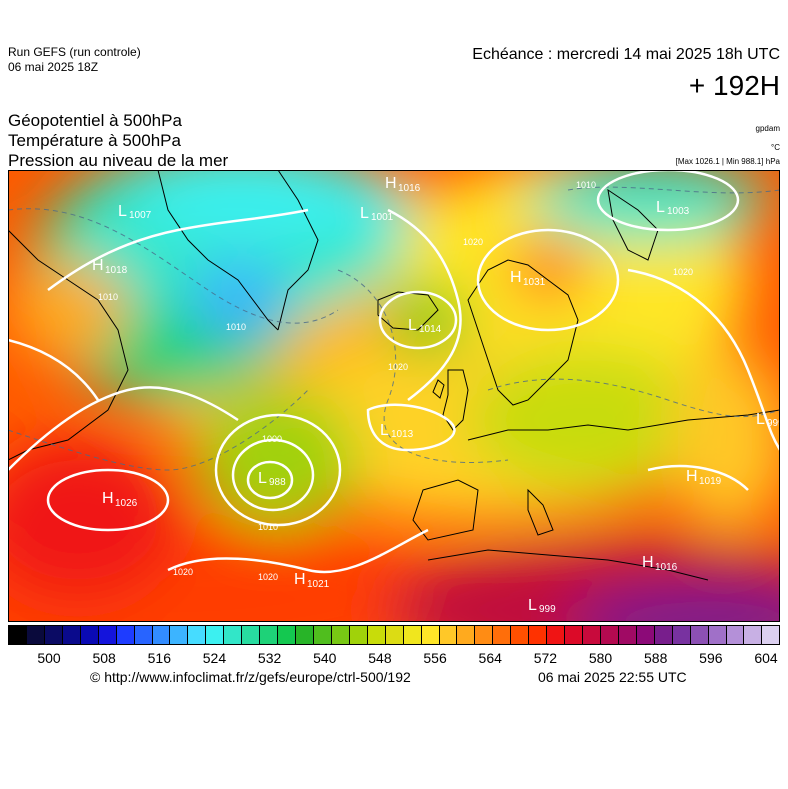  Describe the element at coordinates (626, 54) in the screenshot. I see `forecast-time: Echéance : mercredi 14 mai 2025 18h UTC` at that location.